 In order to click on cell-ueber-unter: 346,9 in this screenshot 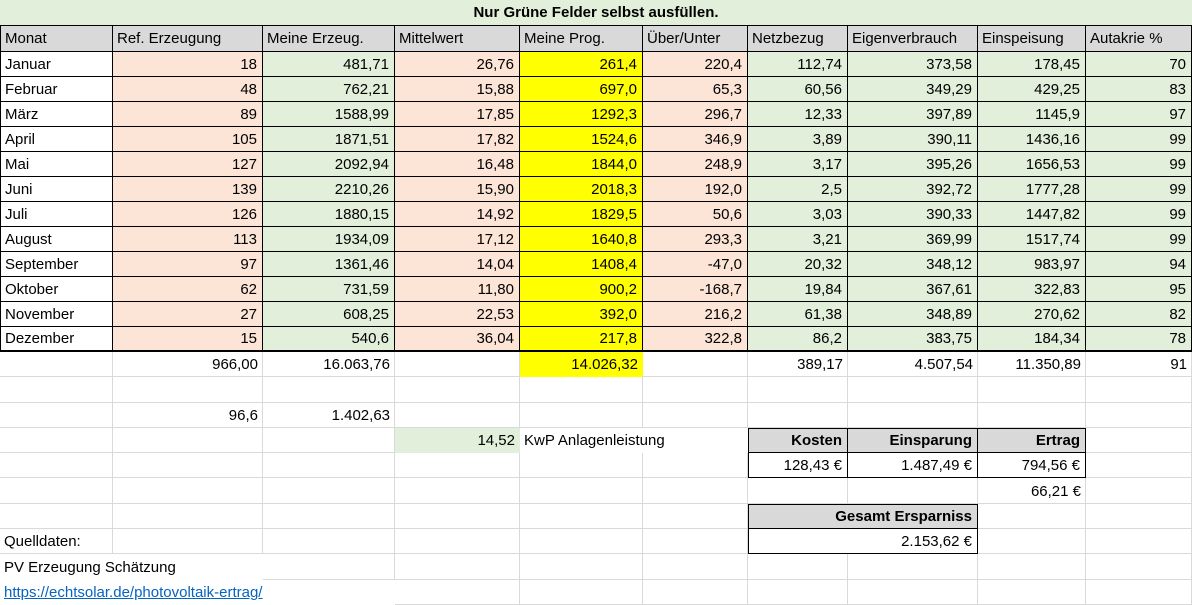, I will do `click(695, 139)`.